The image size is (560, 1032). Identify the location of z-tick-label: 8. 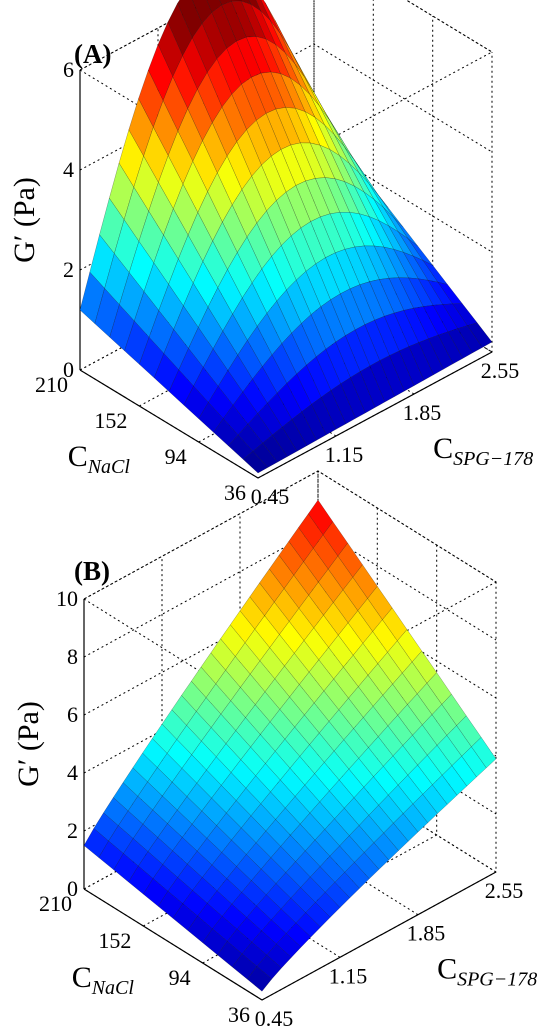
(72, 656).